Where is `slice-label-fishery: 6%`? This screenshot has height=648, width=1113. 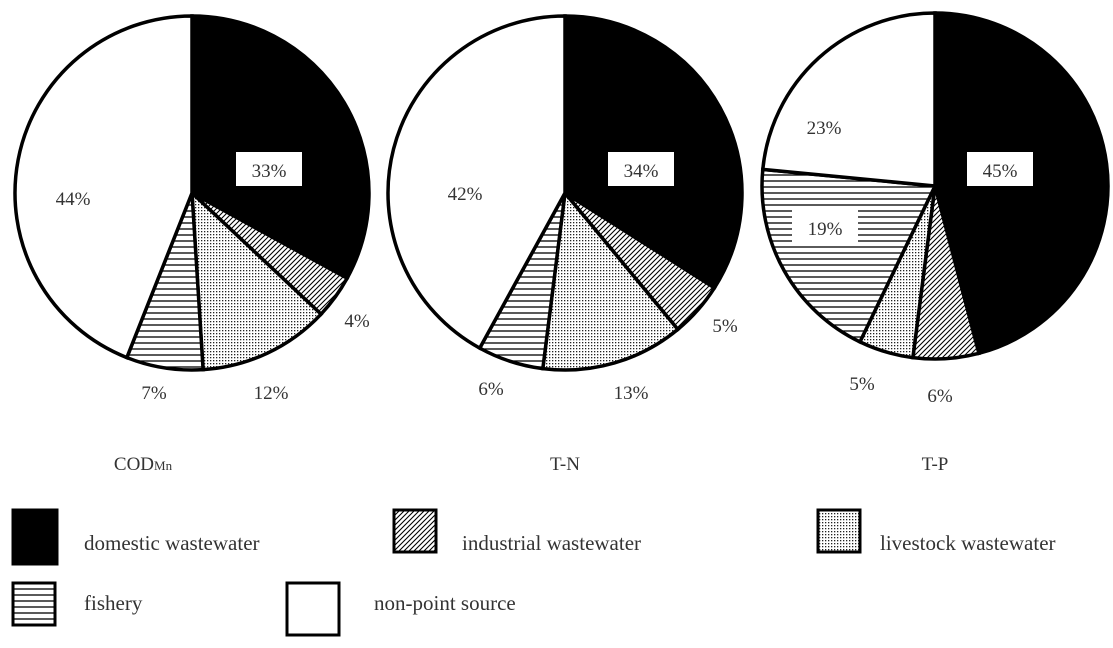
slice-label-fishery: 6% is located at coordinates (491, 389).